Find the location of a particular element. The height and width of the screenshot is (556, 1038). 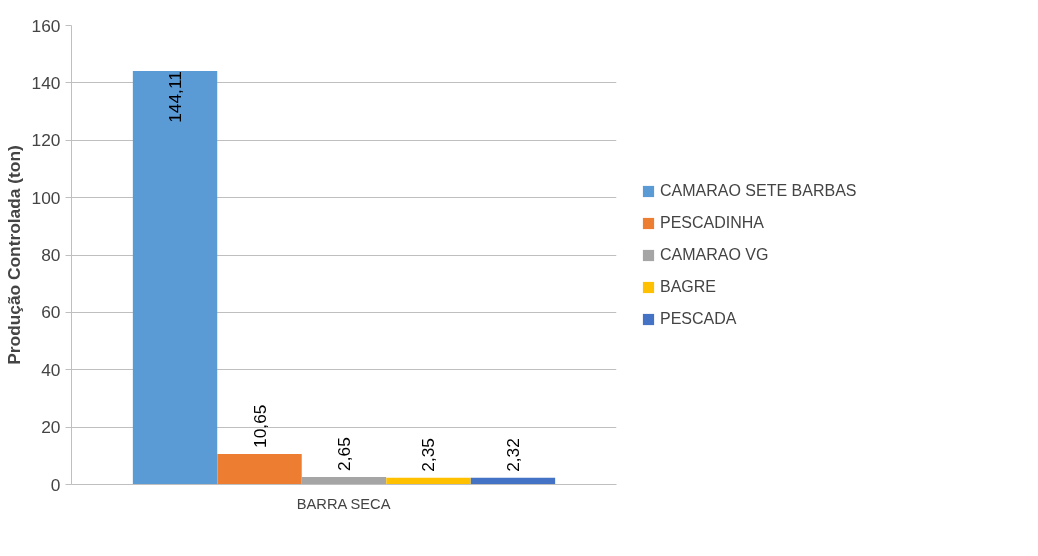

legend-label: PESCADINHA is located at coordinates (712, 222).